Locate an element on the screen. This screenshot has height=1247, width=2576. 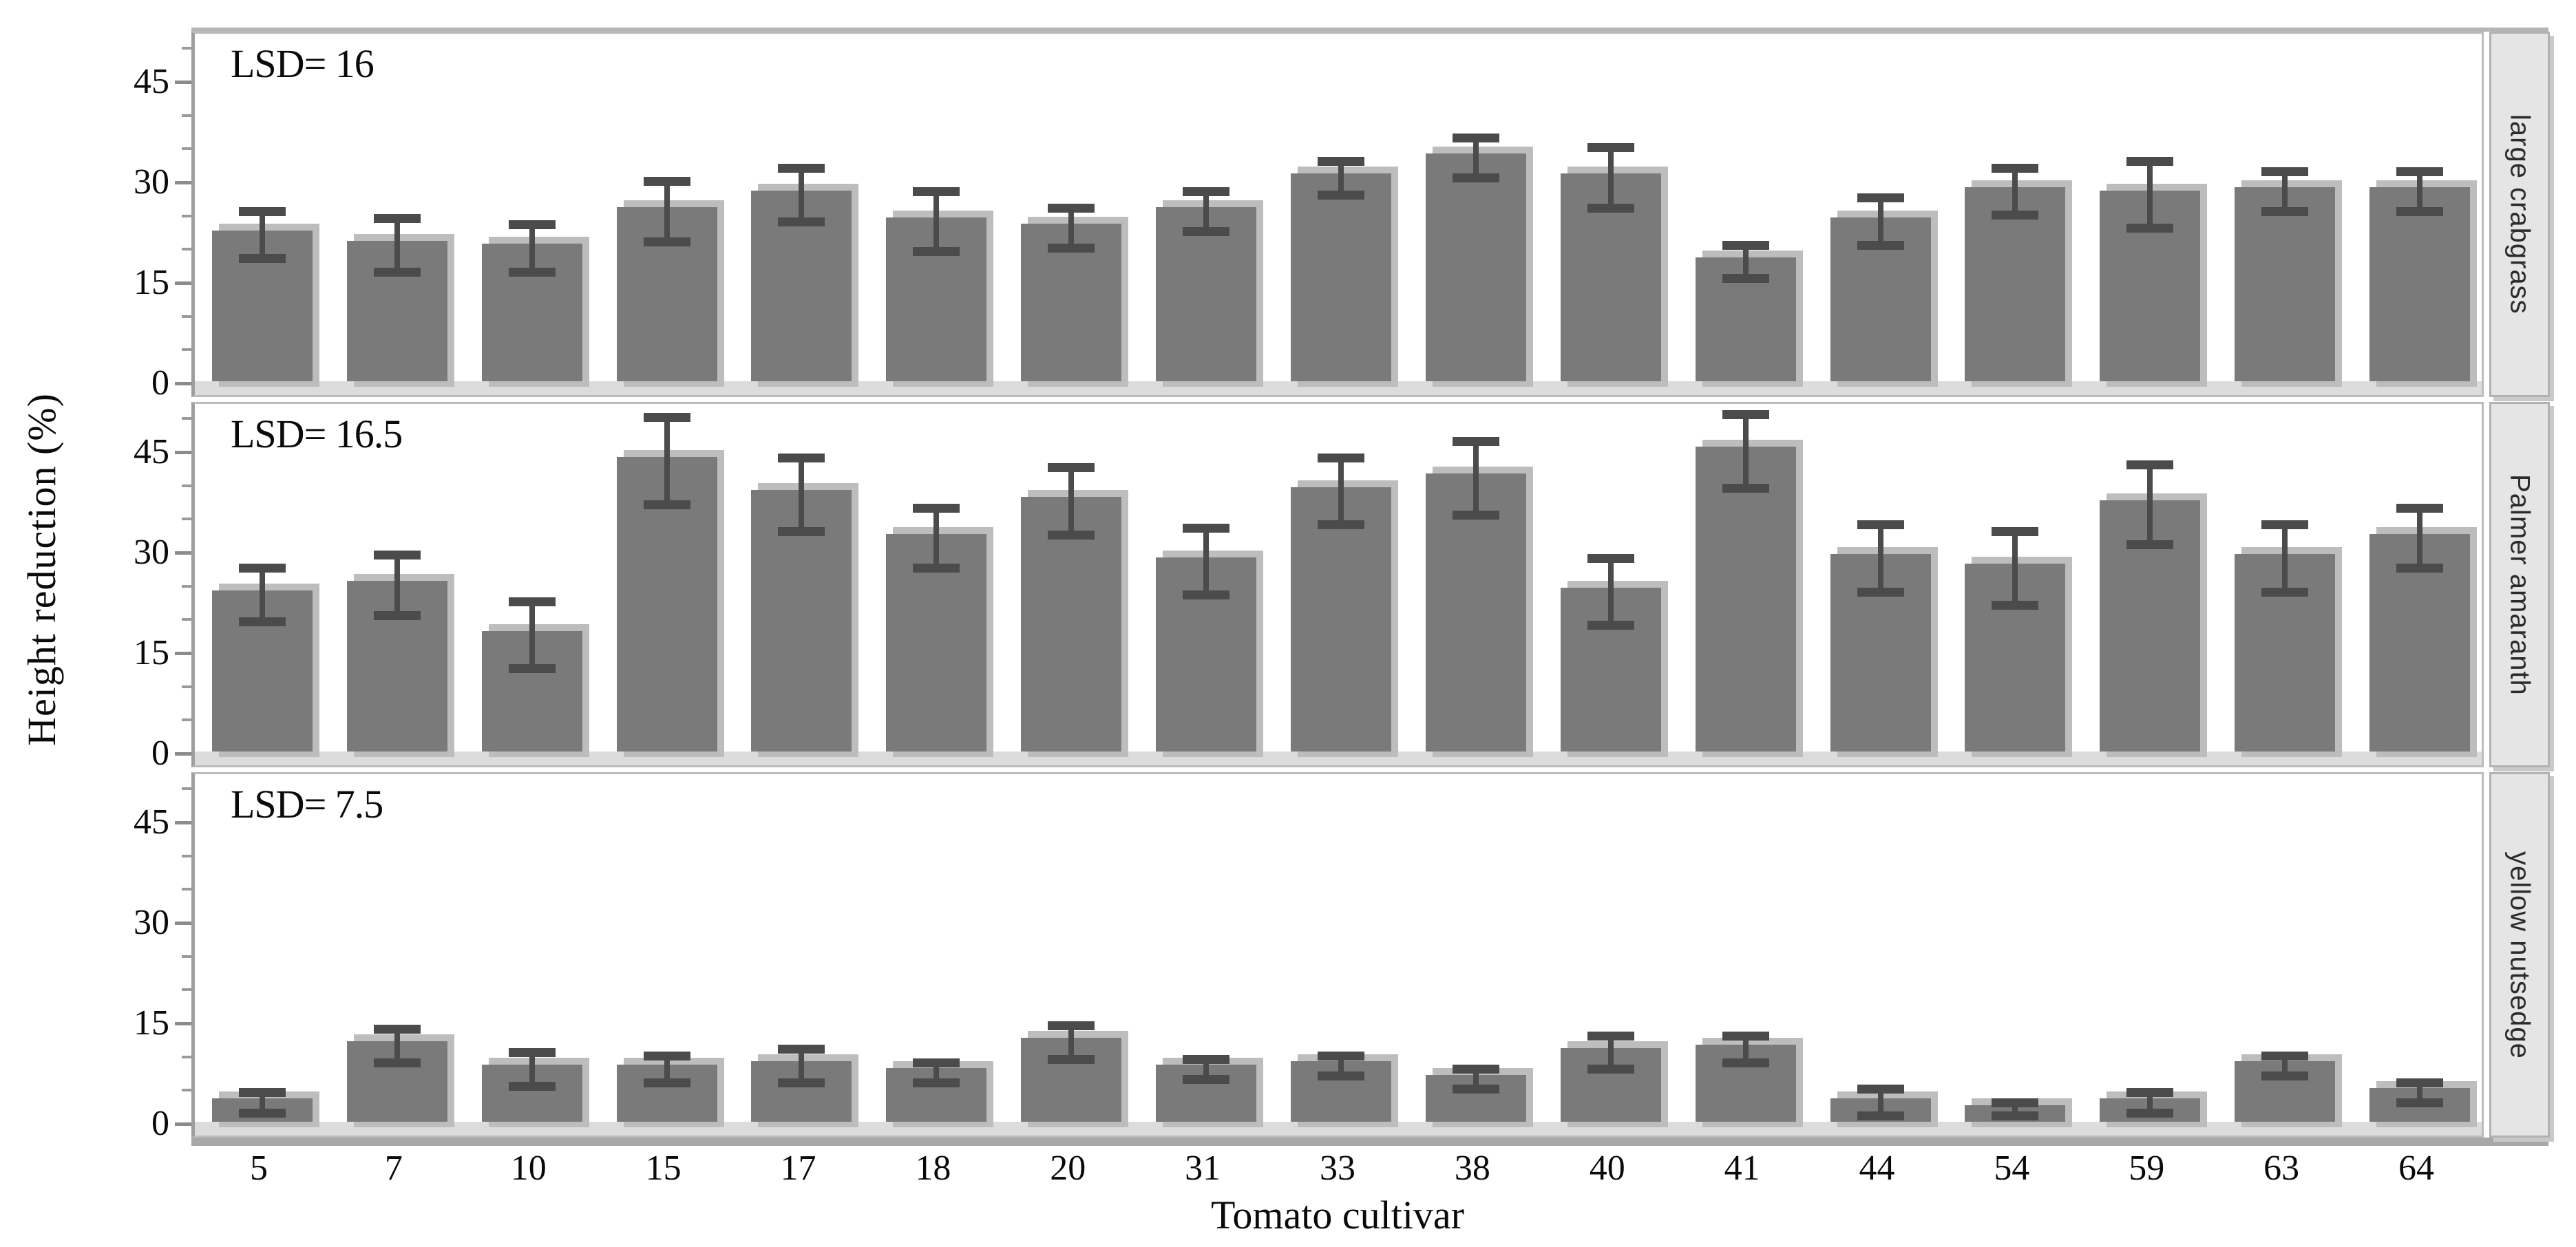
facet-strip-label: Palmer amaranth is located at coordinates (2520, 584).